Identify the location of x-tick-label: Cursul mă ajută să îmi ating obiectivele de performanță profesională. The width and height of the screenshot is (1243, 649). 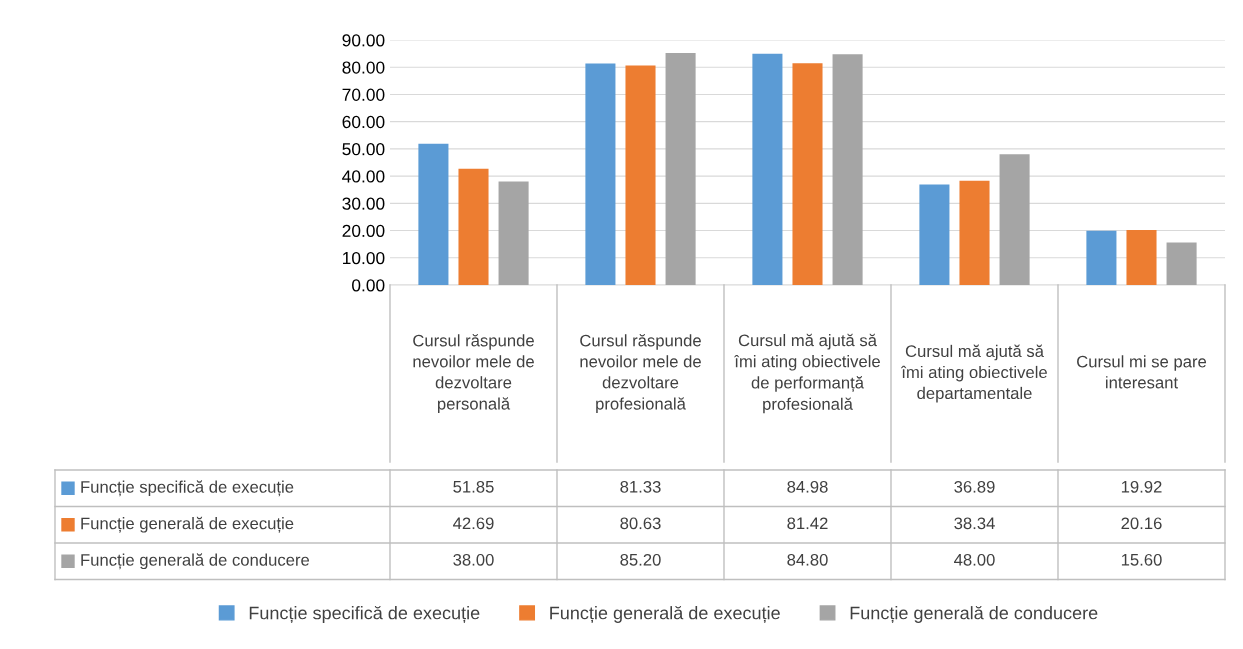
(806, 373).